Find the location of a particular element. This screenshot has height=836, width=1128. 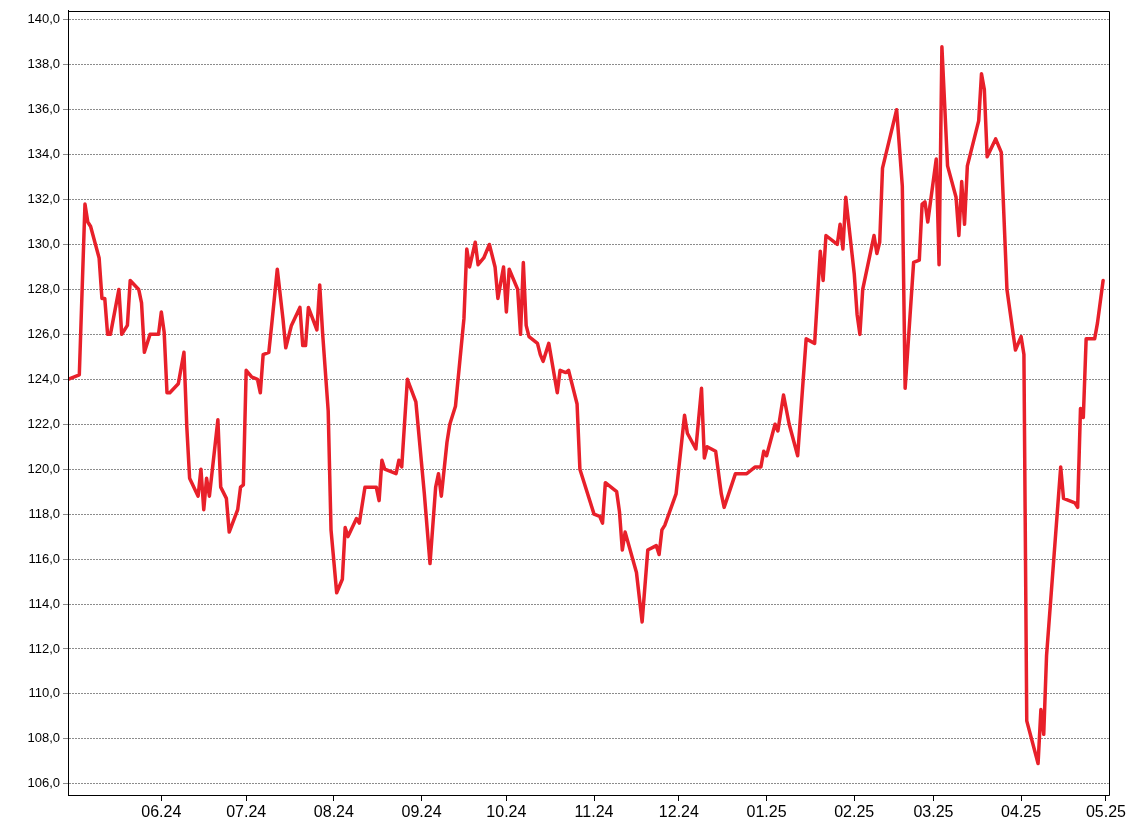

x-tick-label: 12.24 is located at coordinates (678, 812).